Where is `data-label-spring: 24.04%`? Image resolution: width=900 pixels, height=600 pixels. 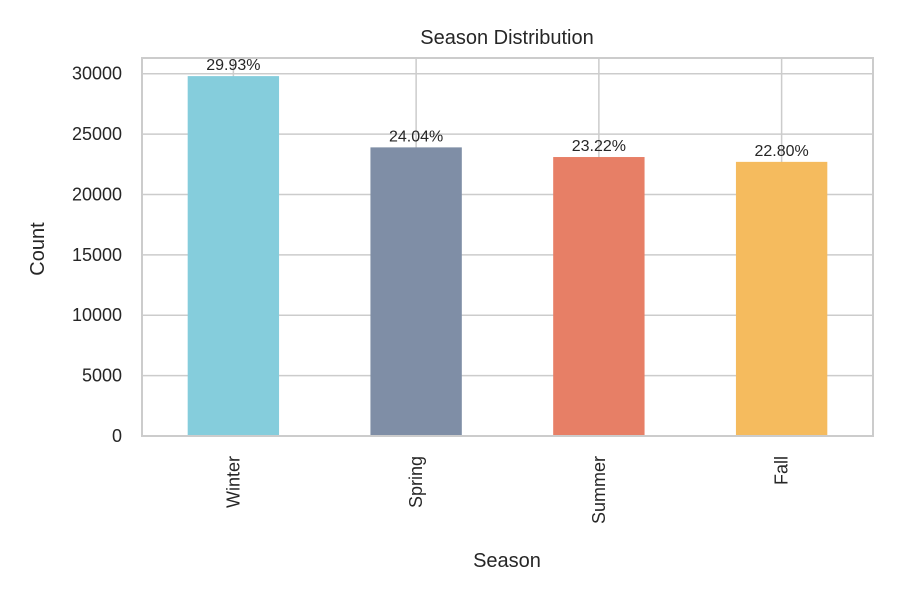 data-label-spring: 24.04% is located at coordinates (416, 136).